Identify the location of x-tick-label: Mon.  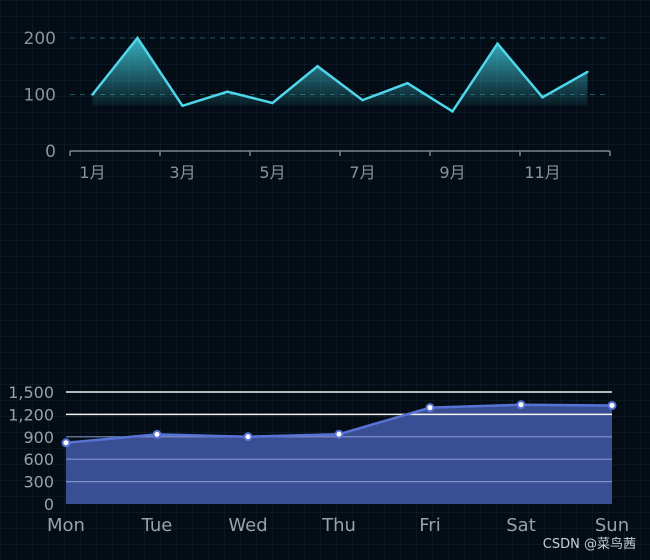
(66, 525).